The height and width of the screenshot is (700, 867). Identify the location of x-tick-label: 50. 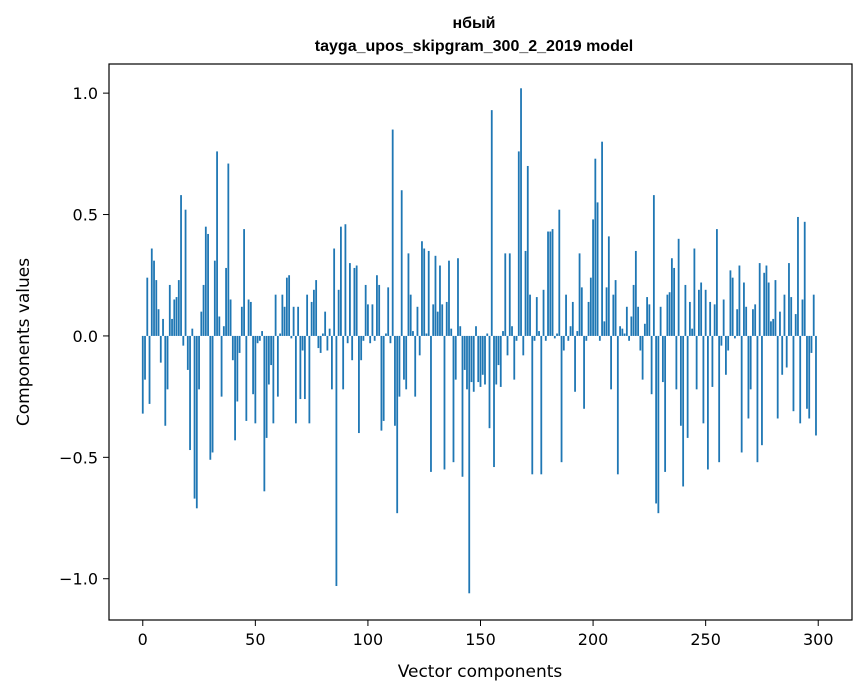
(255, 639).